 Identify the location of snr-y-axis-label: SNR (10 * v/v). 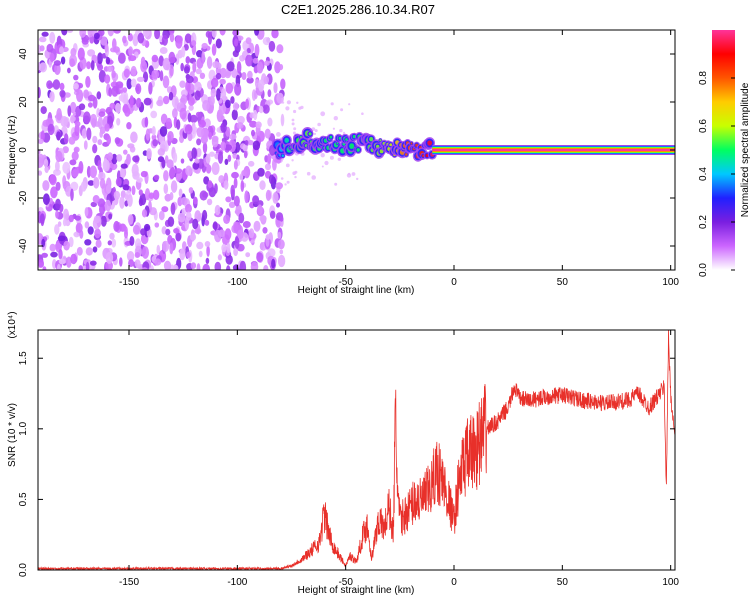
(12, 435).